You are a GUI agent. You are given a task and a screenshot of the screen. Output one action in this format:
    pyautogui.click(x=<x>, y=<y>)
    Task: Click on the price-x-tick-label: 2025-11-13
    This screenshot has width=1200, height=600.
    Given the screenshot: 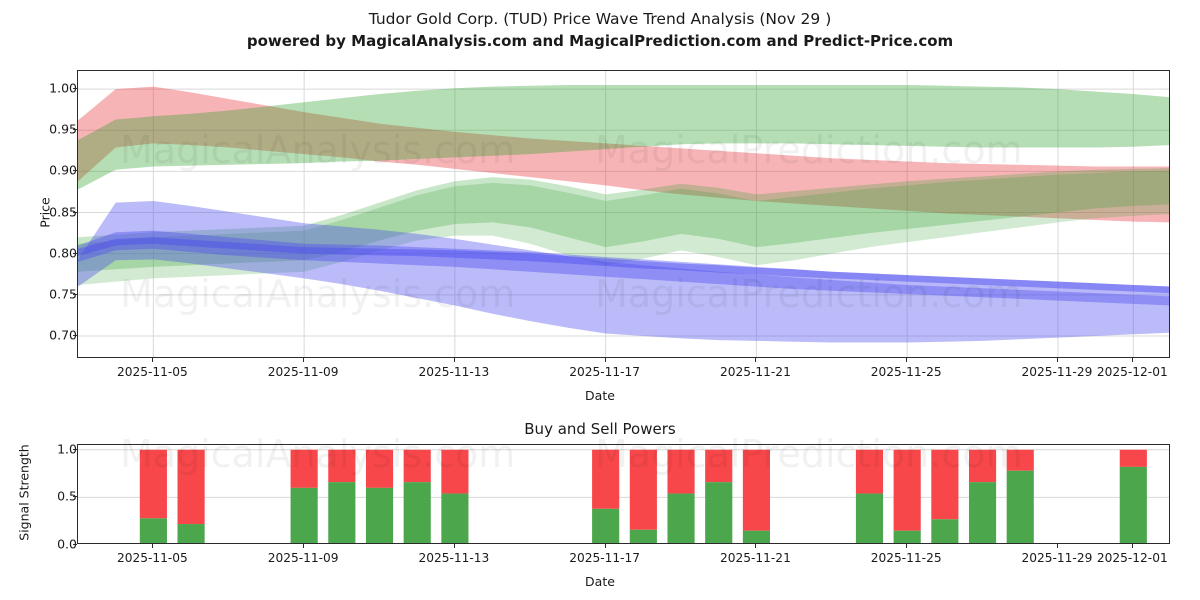 What is the action you would take?
    pyautogui.click(x=454, y=372)
    